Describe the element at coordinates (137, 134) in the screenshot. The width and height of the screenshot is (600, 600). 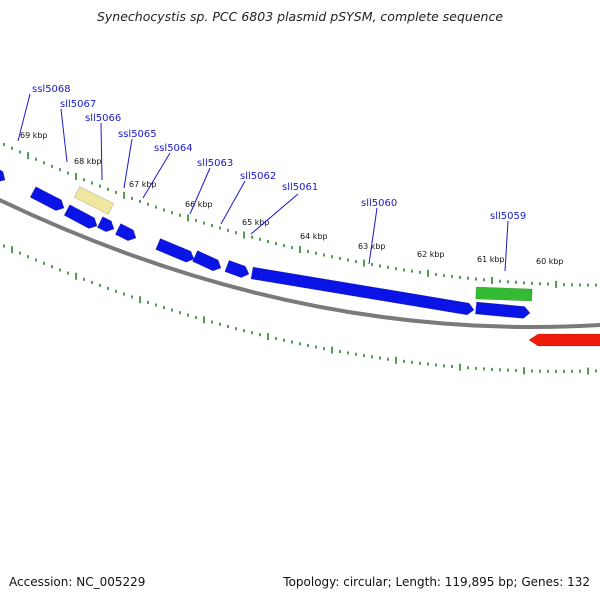
I see `gene-label: ssl5065` at that location.